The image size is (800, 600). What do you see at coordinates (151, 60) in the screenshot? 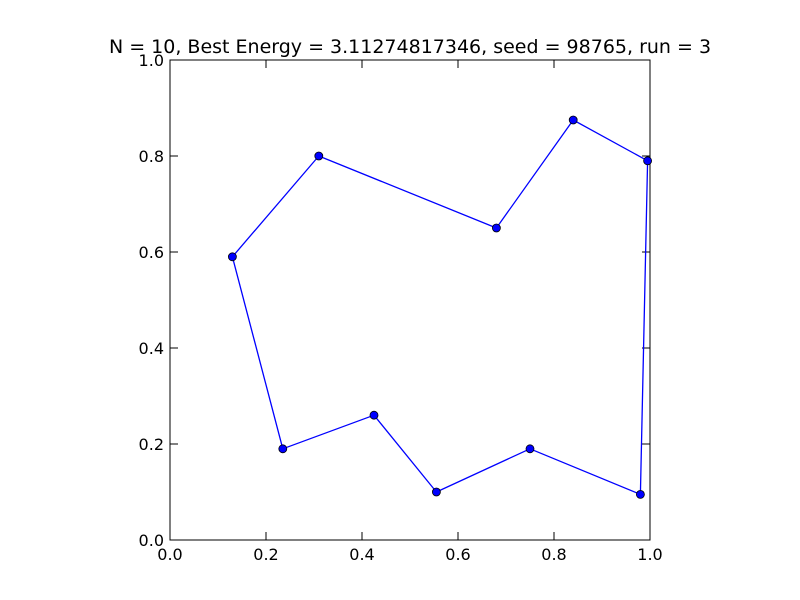
I see `y-tick-label: 1.0` at bounding box center [151, 60].